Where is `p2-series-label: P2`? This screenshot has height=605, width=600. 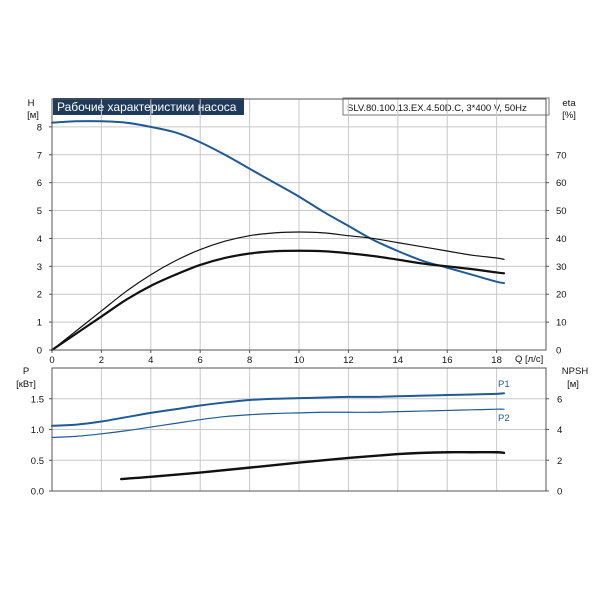 p2-series-label: P2 is located at coordinates (504, 418).